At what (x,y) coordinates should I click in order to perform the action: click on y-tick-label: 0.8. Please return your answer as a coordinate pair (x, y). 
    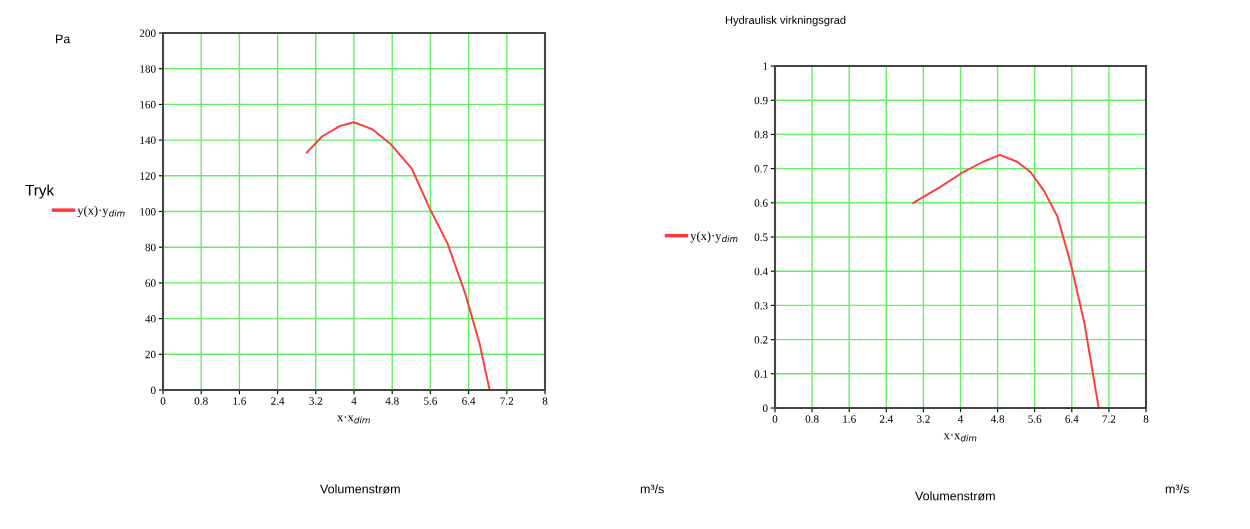
    Looking at the image, I should click on (761, 134).